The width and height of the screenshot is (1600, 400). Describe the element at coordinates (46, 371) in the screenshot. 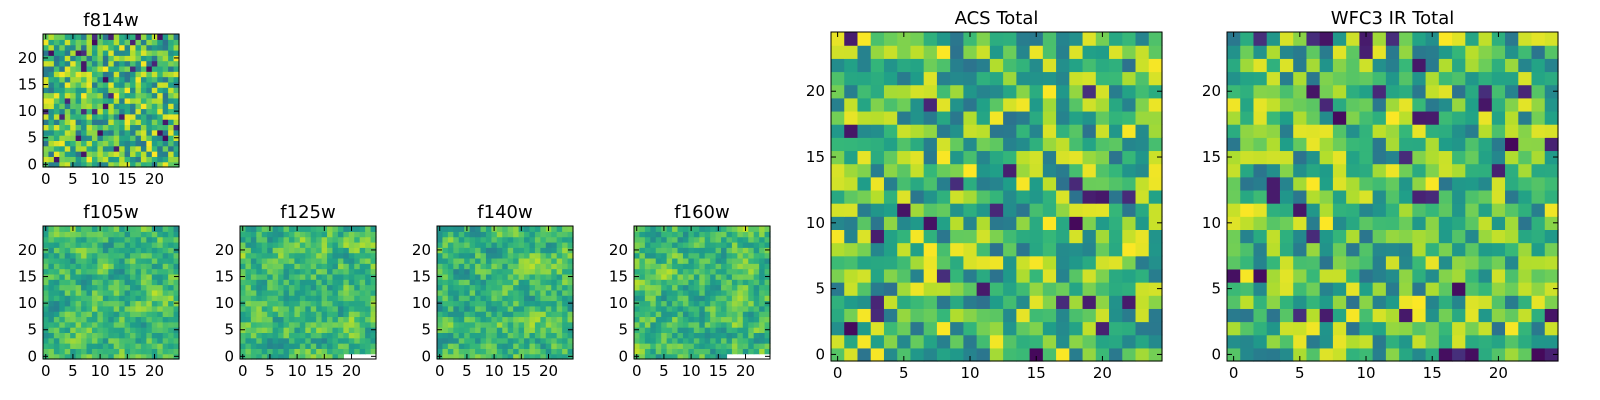

I see `x-tick-label: 0` at that location.